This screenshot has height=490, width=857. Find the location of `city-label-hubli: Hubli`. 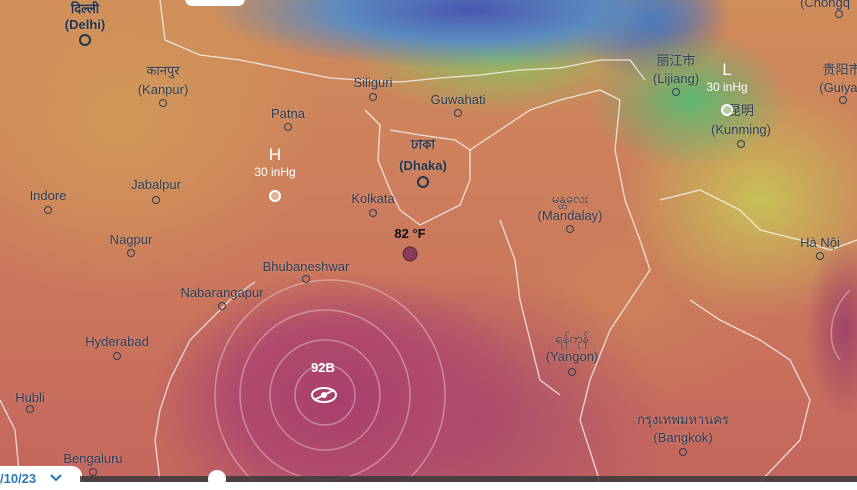

city-label-hubli: Hubli is located at coordinates (30, 397).